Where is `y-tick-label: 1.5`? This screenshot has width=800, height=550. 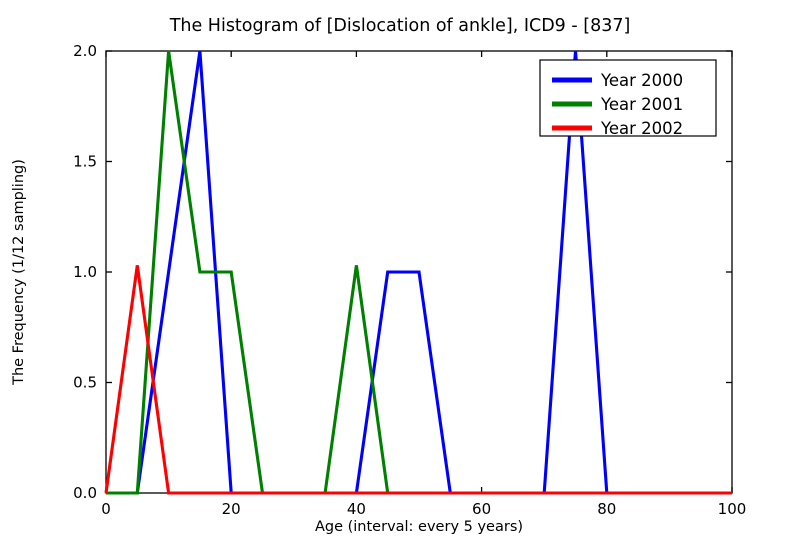
y-tick-label: 1.5 is located at coordinates (85, 162).